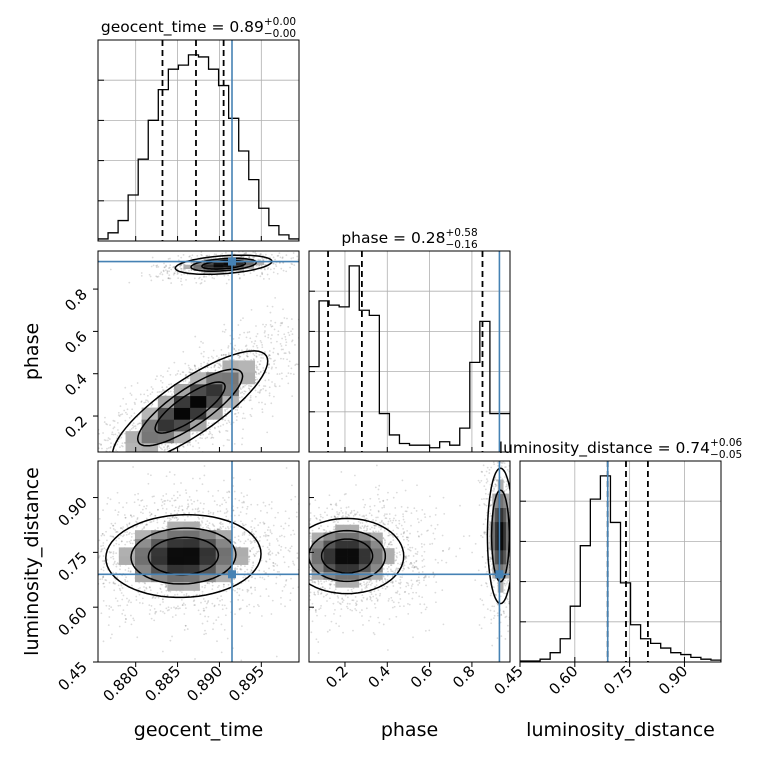  What do you see at coordinates (461, 245) in the screenshot?
I see `title-minus: −0.16` at bounding box center [461, 245].